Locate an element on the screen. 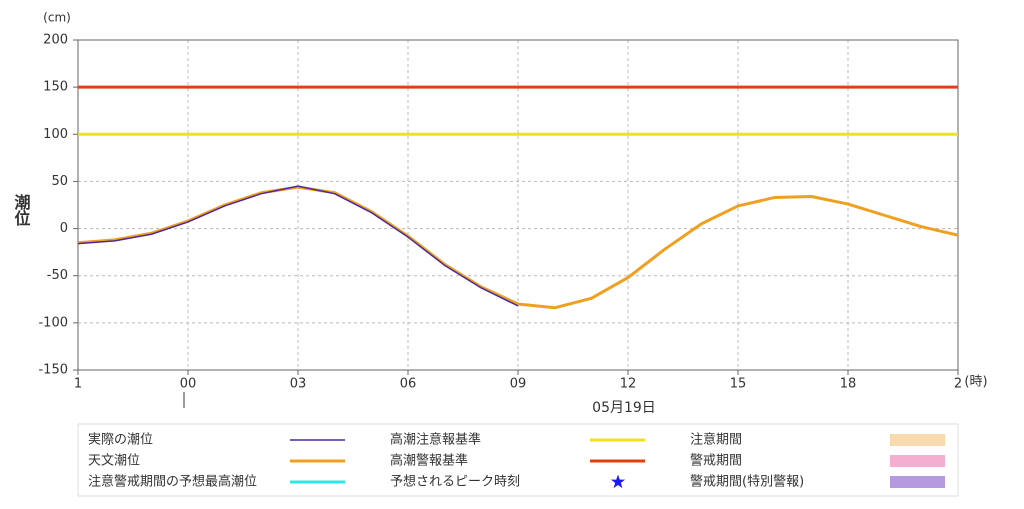 This screenshot has height=509, width=1024. y-tick-label: 200 is located at coordinates (55, 40).